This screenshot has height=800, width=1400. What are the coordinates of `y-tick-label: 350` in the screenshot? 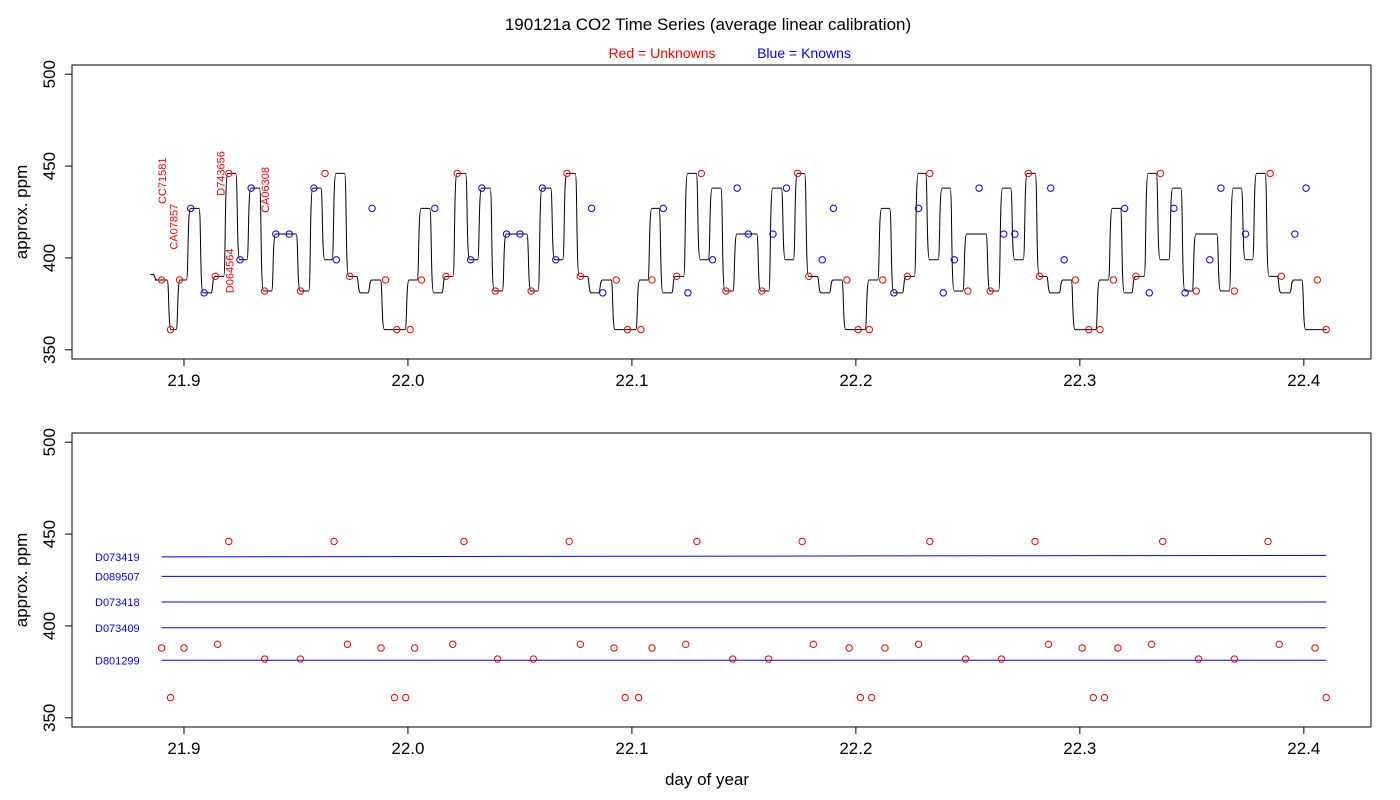 It's located at (49, 718).